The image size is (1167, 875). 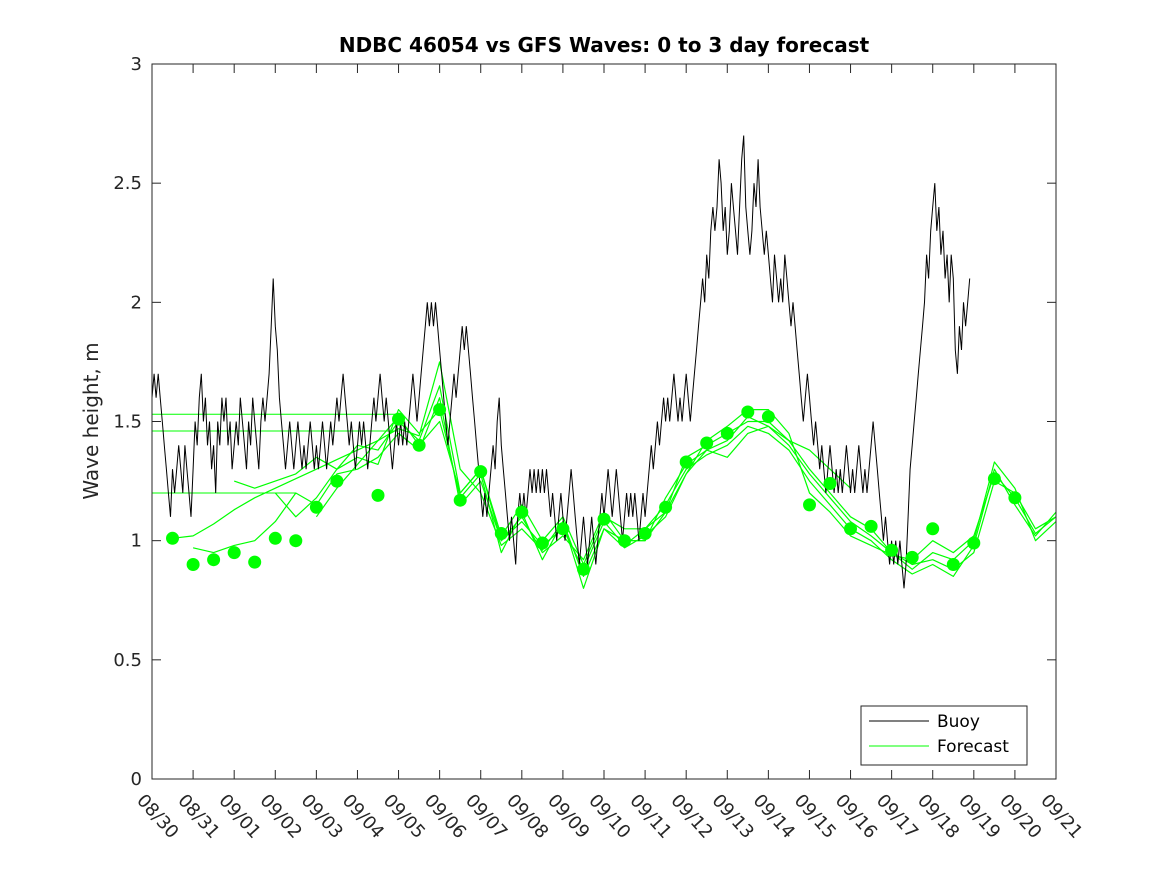 I want to click on y-tick-label: 0, so click(x=136, y=779).